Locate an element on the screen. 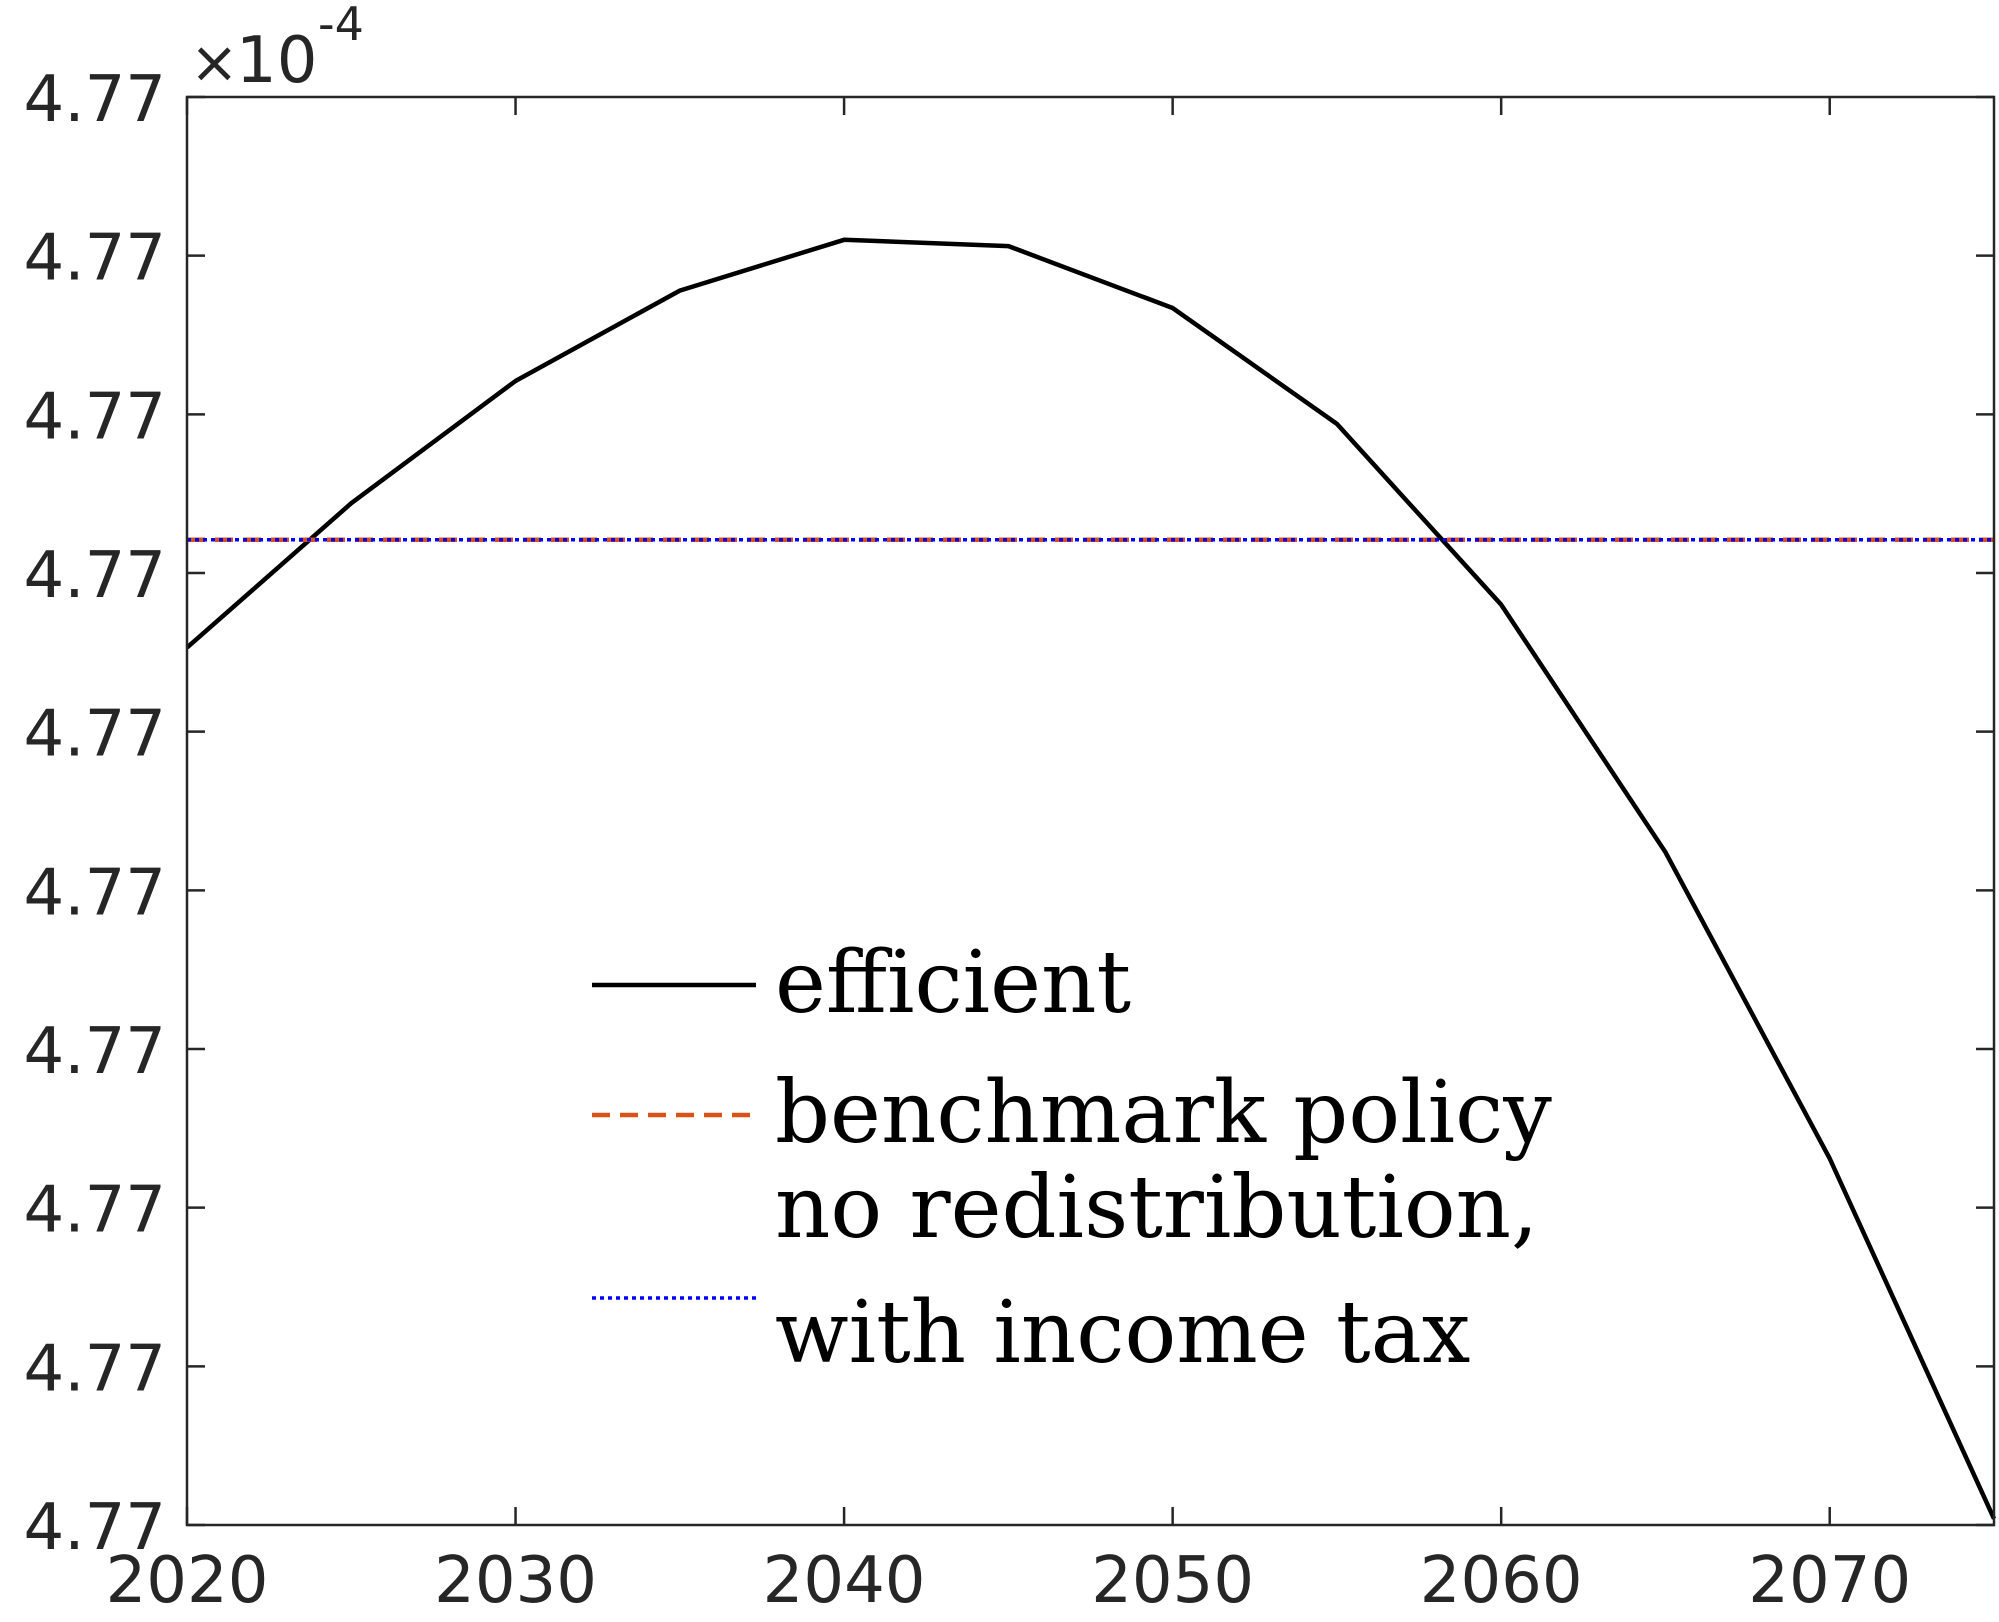 Image resolution: width=1999 pixels, height=1622 pixels. multiplier-base: 10 is located at coordinates (276, 61).